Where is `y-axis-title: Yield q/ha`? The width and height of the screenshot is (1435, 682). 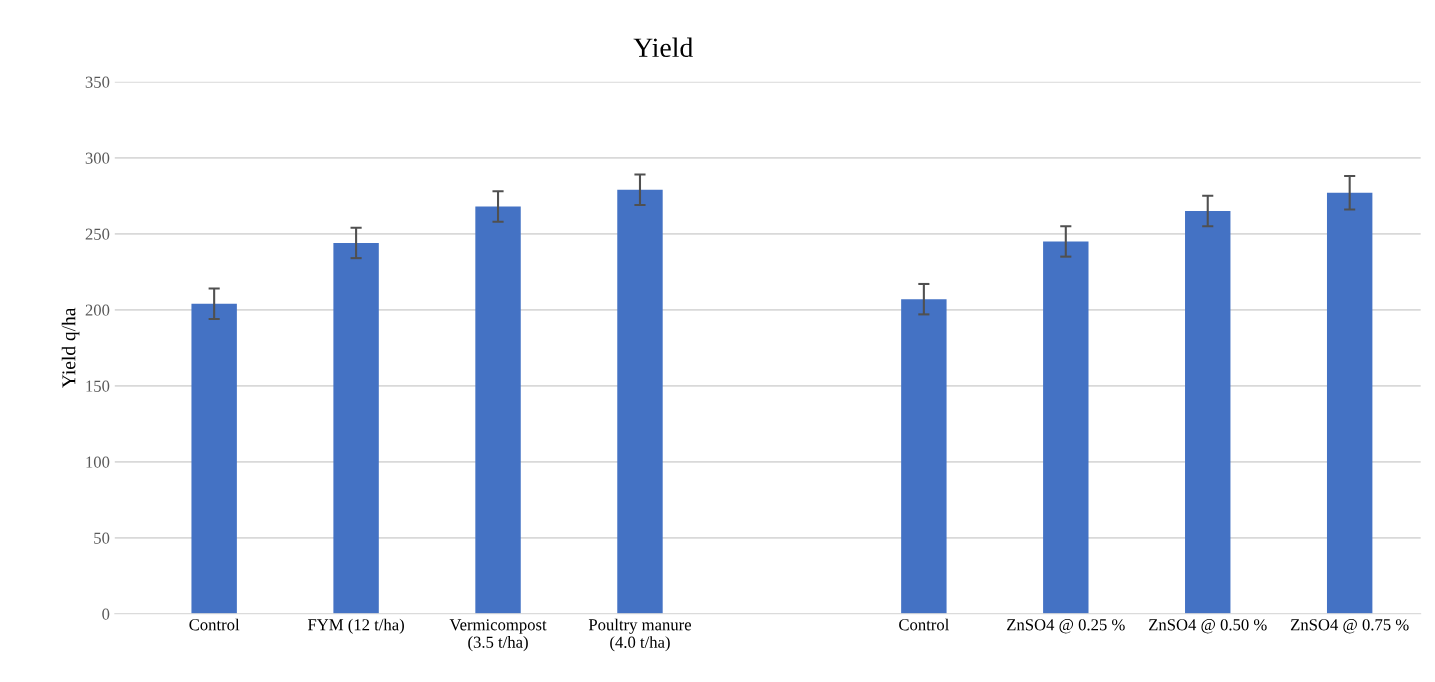
y-axis-title: Yield q/ha is located at coordinates (70, 347).